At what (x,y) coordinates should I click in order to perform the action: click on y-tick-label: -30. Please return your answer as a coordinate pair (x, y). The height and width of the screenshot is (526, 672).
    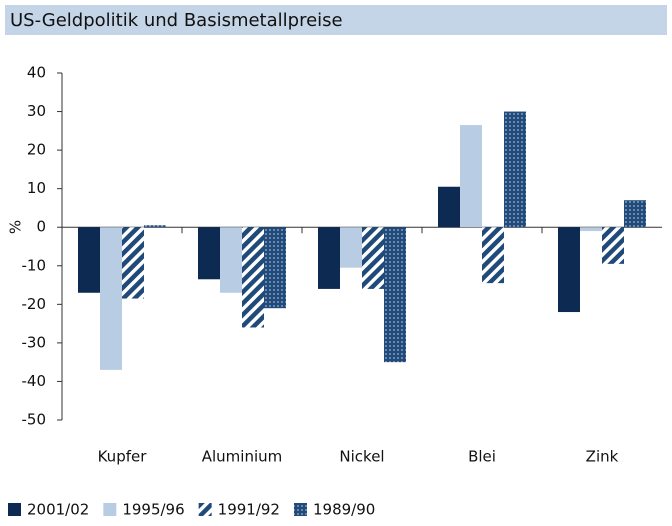
    Looking at the image, I should click on (34, 342).